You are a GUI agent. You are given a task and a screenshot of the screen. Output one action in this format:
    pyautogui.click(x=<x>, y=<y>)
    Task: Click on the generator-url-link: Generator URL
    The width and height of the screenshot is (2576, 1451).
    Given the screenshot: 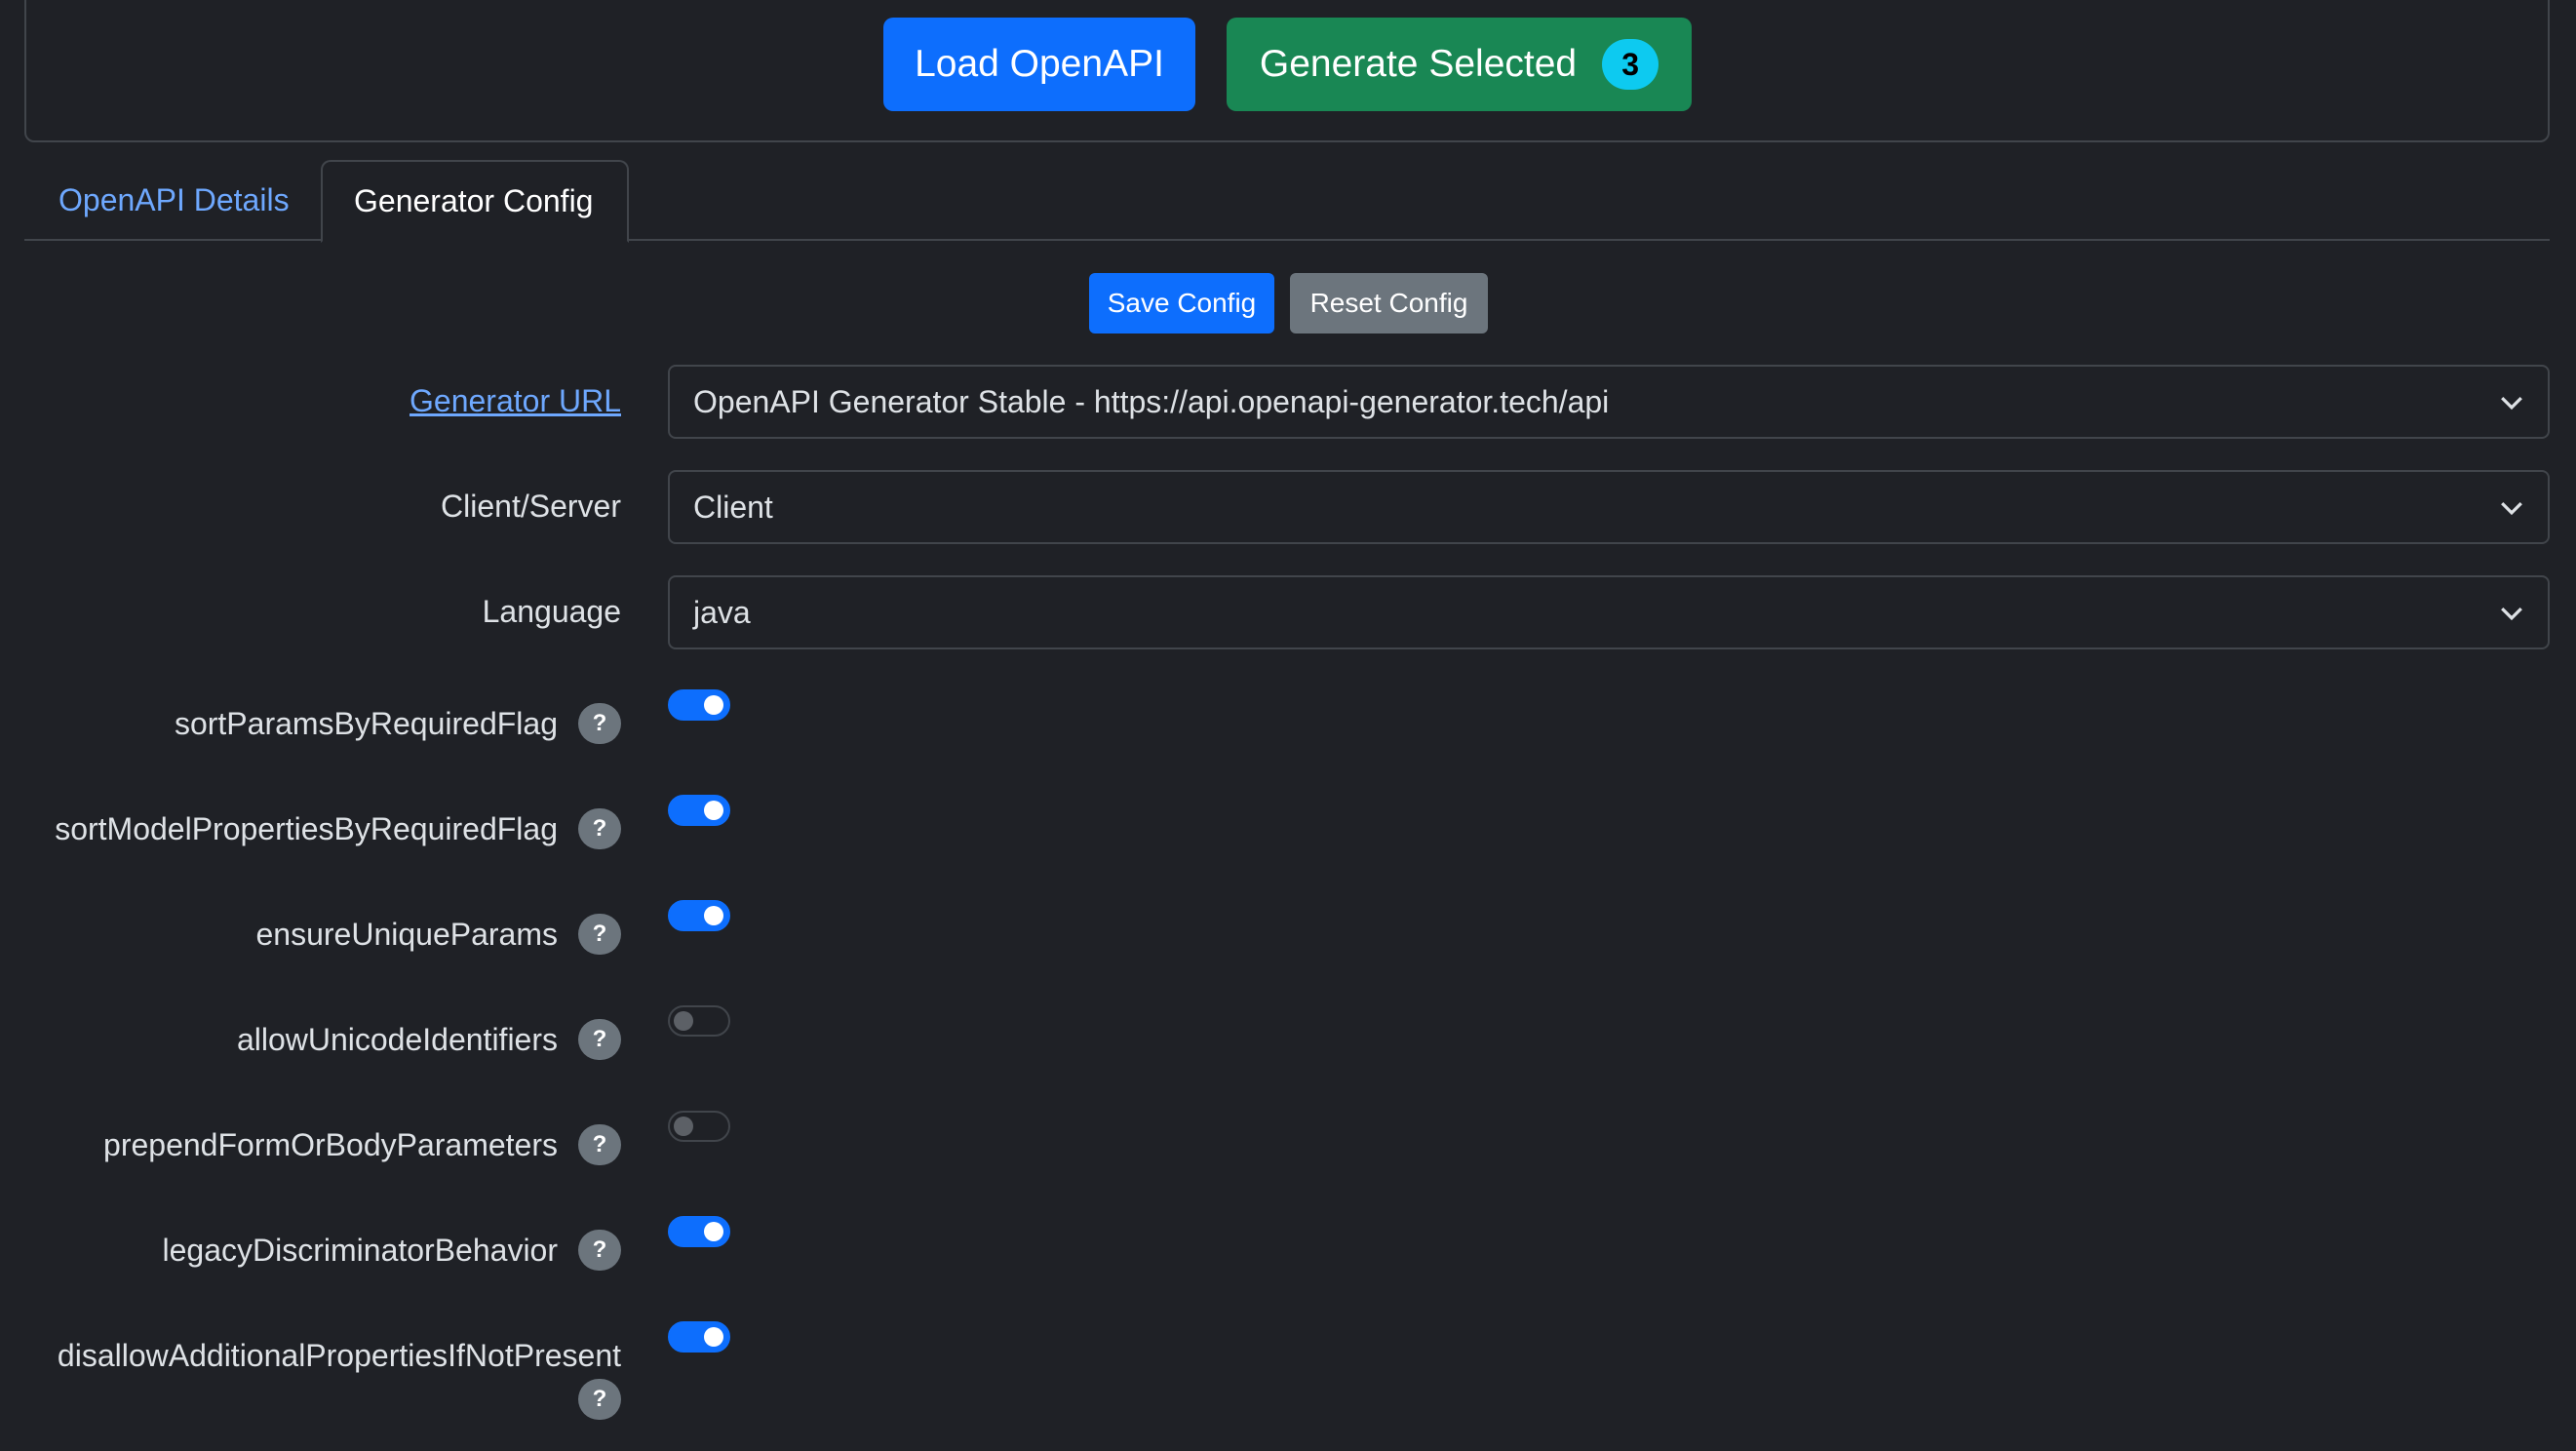 What is the action you would take?
    pyautogui.click(x=515, y=400)
    